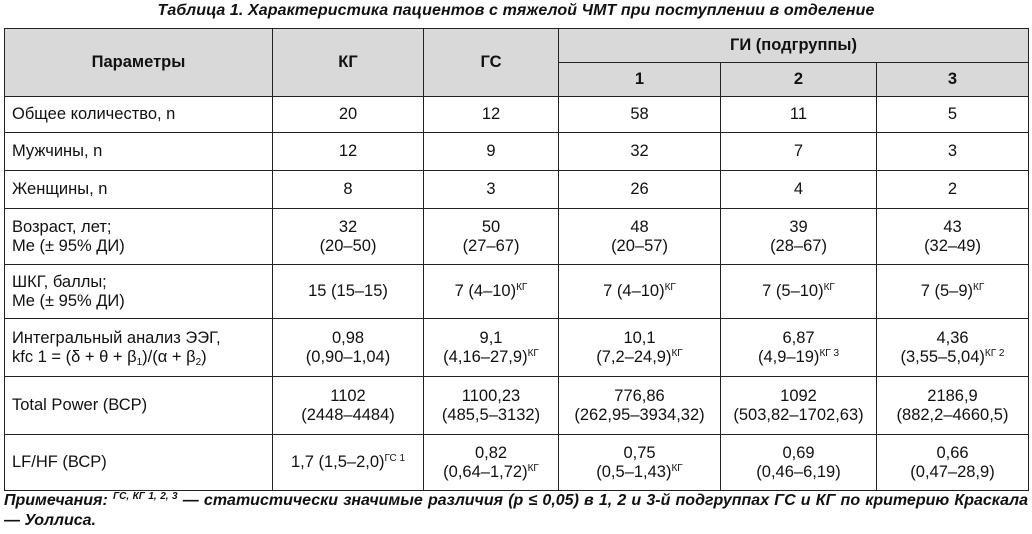 This screenshot has height=534, width=1032. I want to click on row-label: Общее количество, n, so click(138, 114).